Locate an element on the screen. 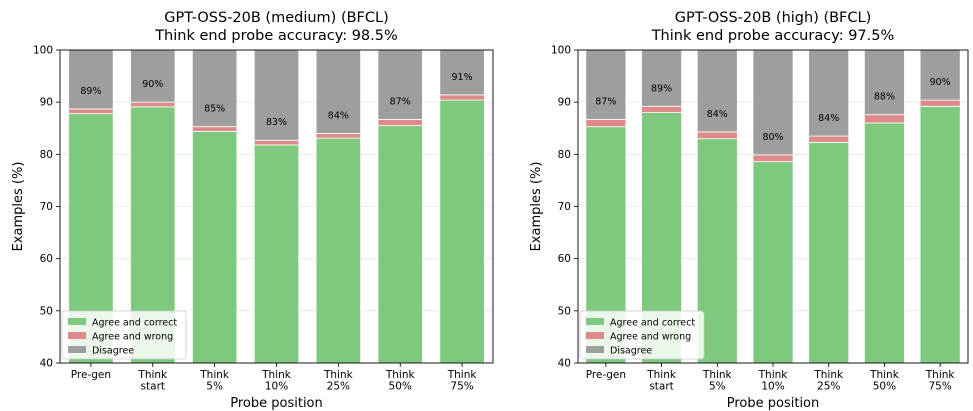 The height and width of the screenshot is (411, 973). x-axis-label: Probe position is located at coordinates (276, 403).